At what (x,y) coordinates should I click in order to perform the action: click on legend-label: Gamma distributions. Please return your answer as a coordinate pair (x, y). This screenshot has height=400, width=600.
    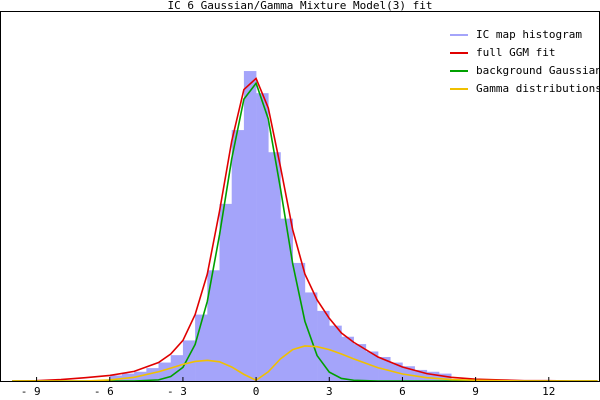
    Looking at the image, I should click on (538, 88).